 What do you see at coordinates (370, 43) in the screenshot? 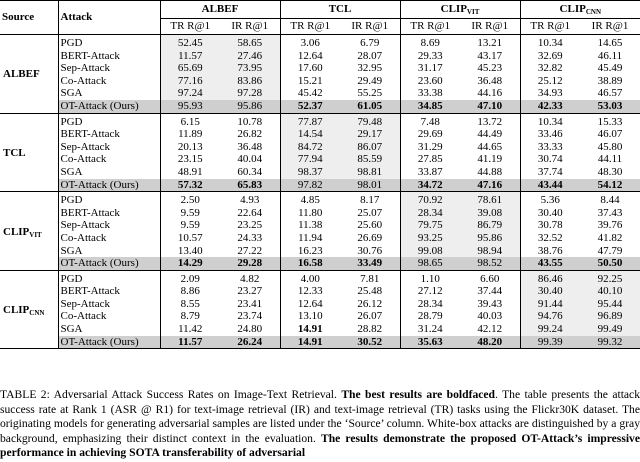
I see `value-cell: 6.79` at bounding box center [370, 43].